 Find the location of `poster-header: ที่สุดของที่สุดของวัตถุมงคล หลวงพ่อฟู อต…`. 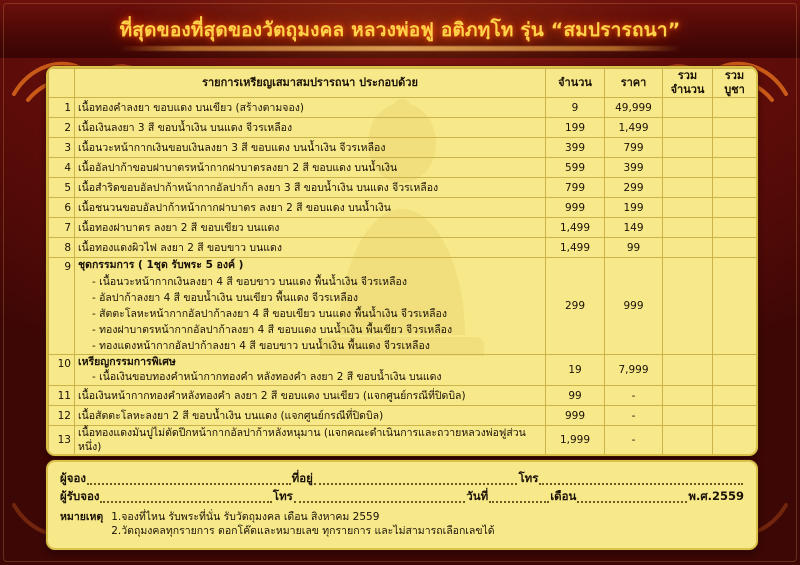

poster-header: ที่สุดของที่สุดของวัตถุมงคล หลวงพ่อฟู อต… is located at coordinates (400, 29).